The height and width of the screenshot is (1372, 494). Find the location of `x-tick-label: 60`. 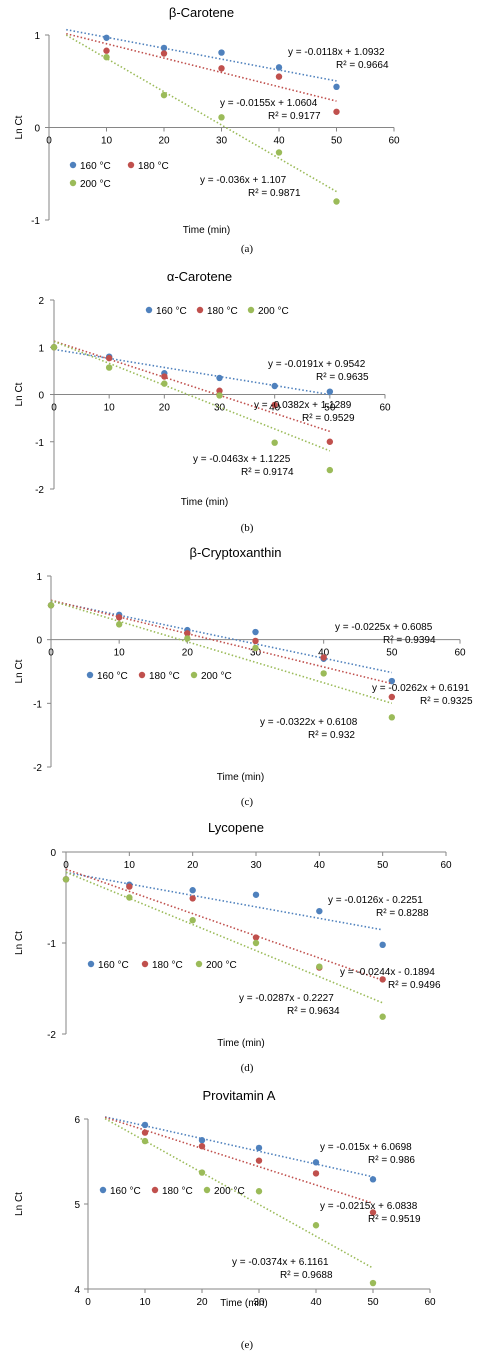

x-tick-label: 60 is located at coordinates (430, 1302).